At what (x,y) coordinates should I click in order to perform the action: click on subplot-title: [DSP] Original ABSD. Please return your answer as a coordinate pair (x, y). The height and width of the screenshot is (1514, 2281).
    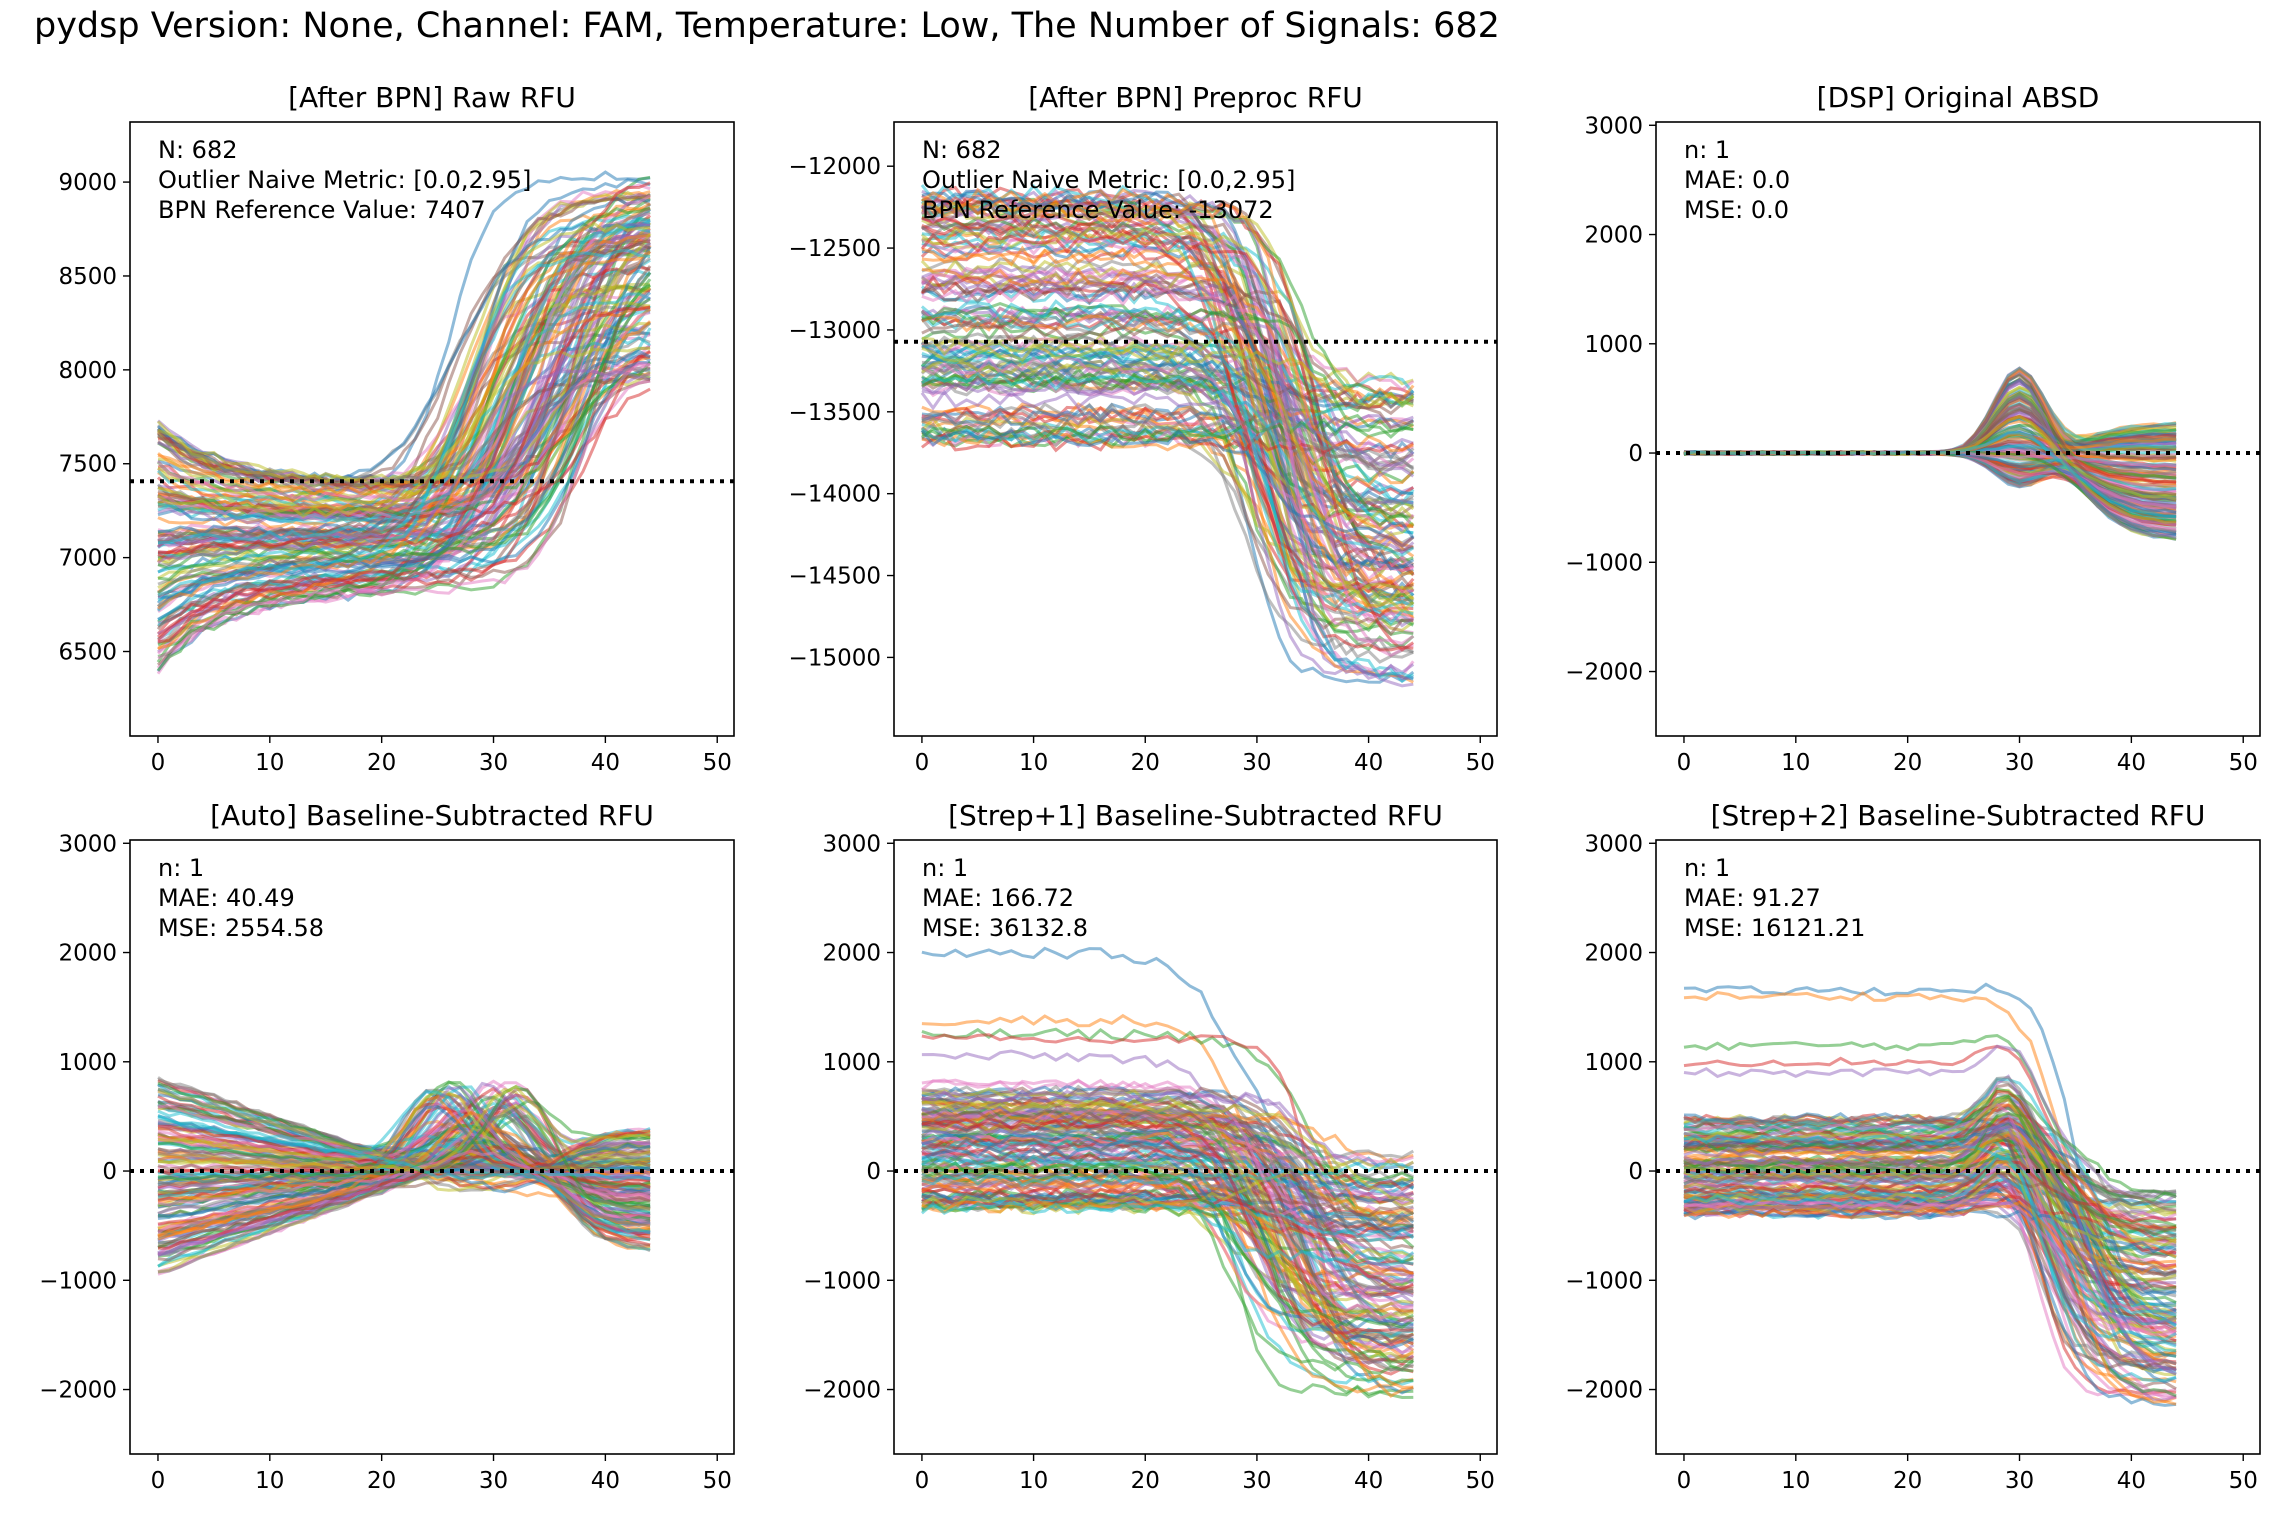
    Looking at the image, I should click on (1958, 97).